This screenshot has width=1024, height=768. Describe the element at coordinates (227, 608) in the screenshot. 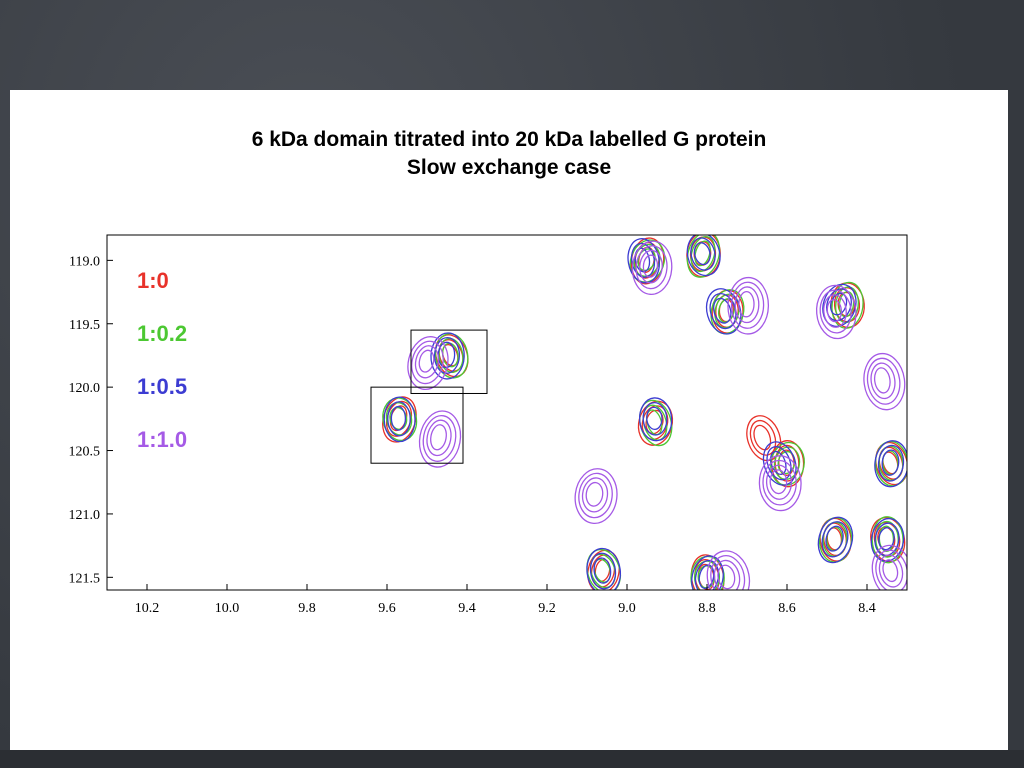

I see `x-tick-label: 10.0` at that location.